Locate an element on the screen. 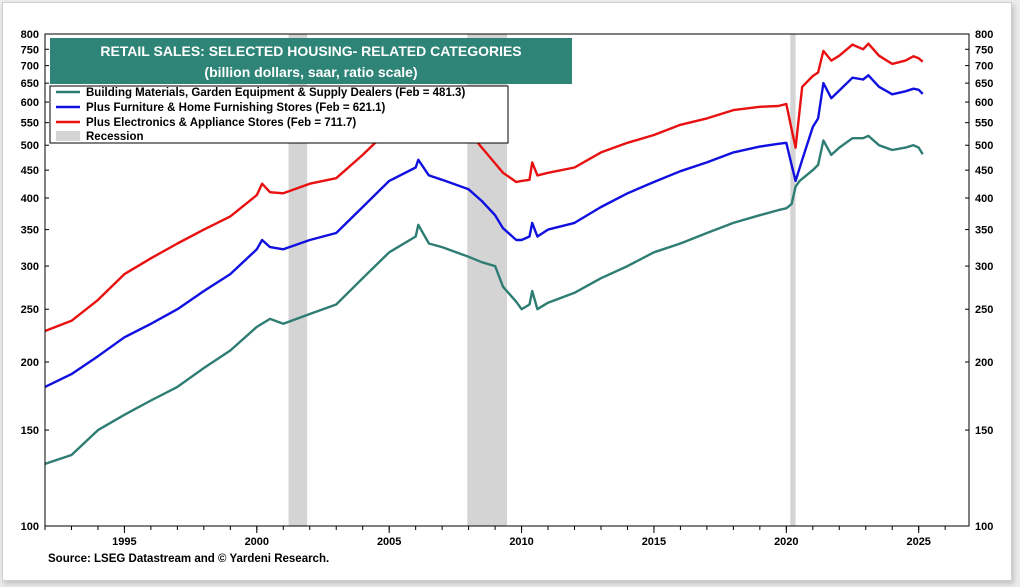 This screenshot has height=587, width=1020. y-tick-label-left: 350 is located at coordinates (30, 231).